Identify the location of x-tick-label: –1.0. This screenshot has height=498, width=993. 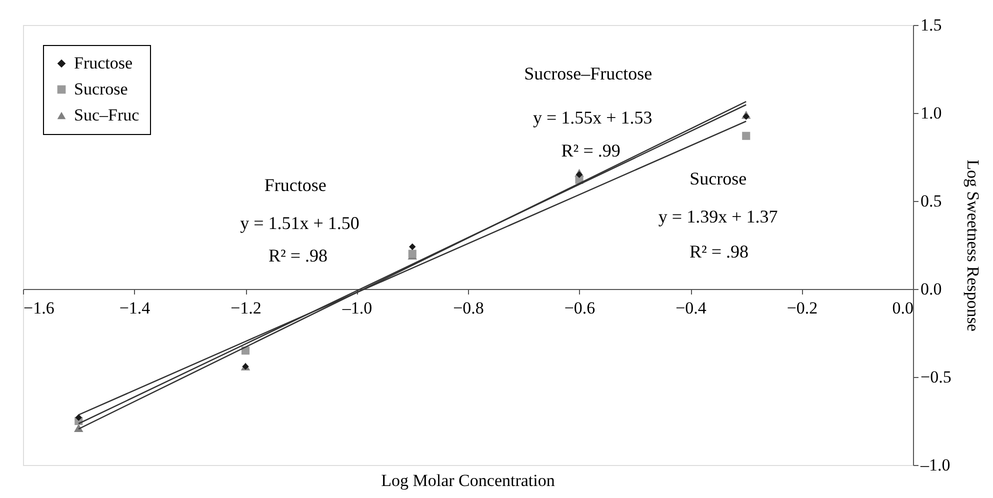
(356, 308).